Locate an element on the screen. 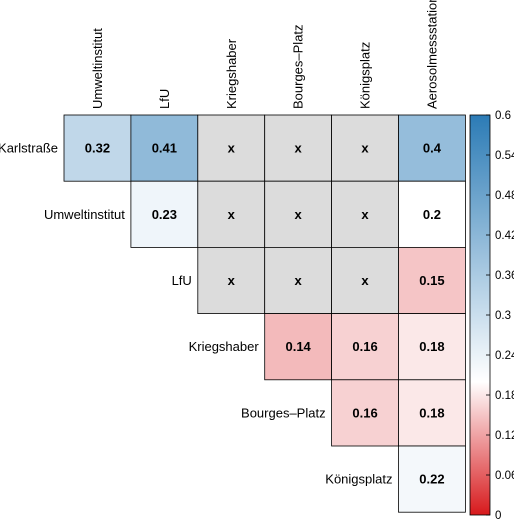 The image size is (514, 522). heatmap-cell-label: 0.22 is located at coordinates (431, 479).